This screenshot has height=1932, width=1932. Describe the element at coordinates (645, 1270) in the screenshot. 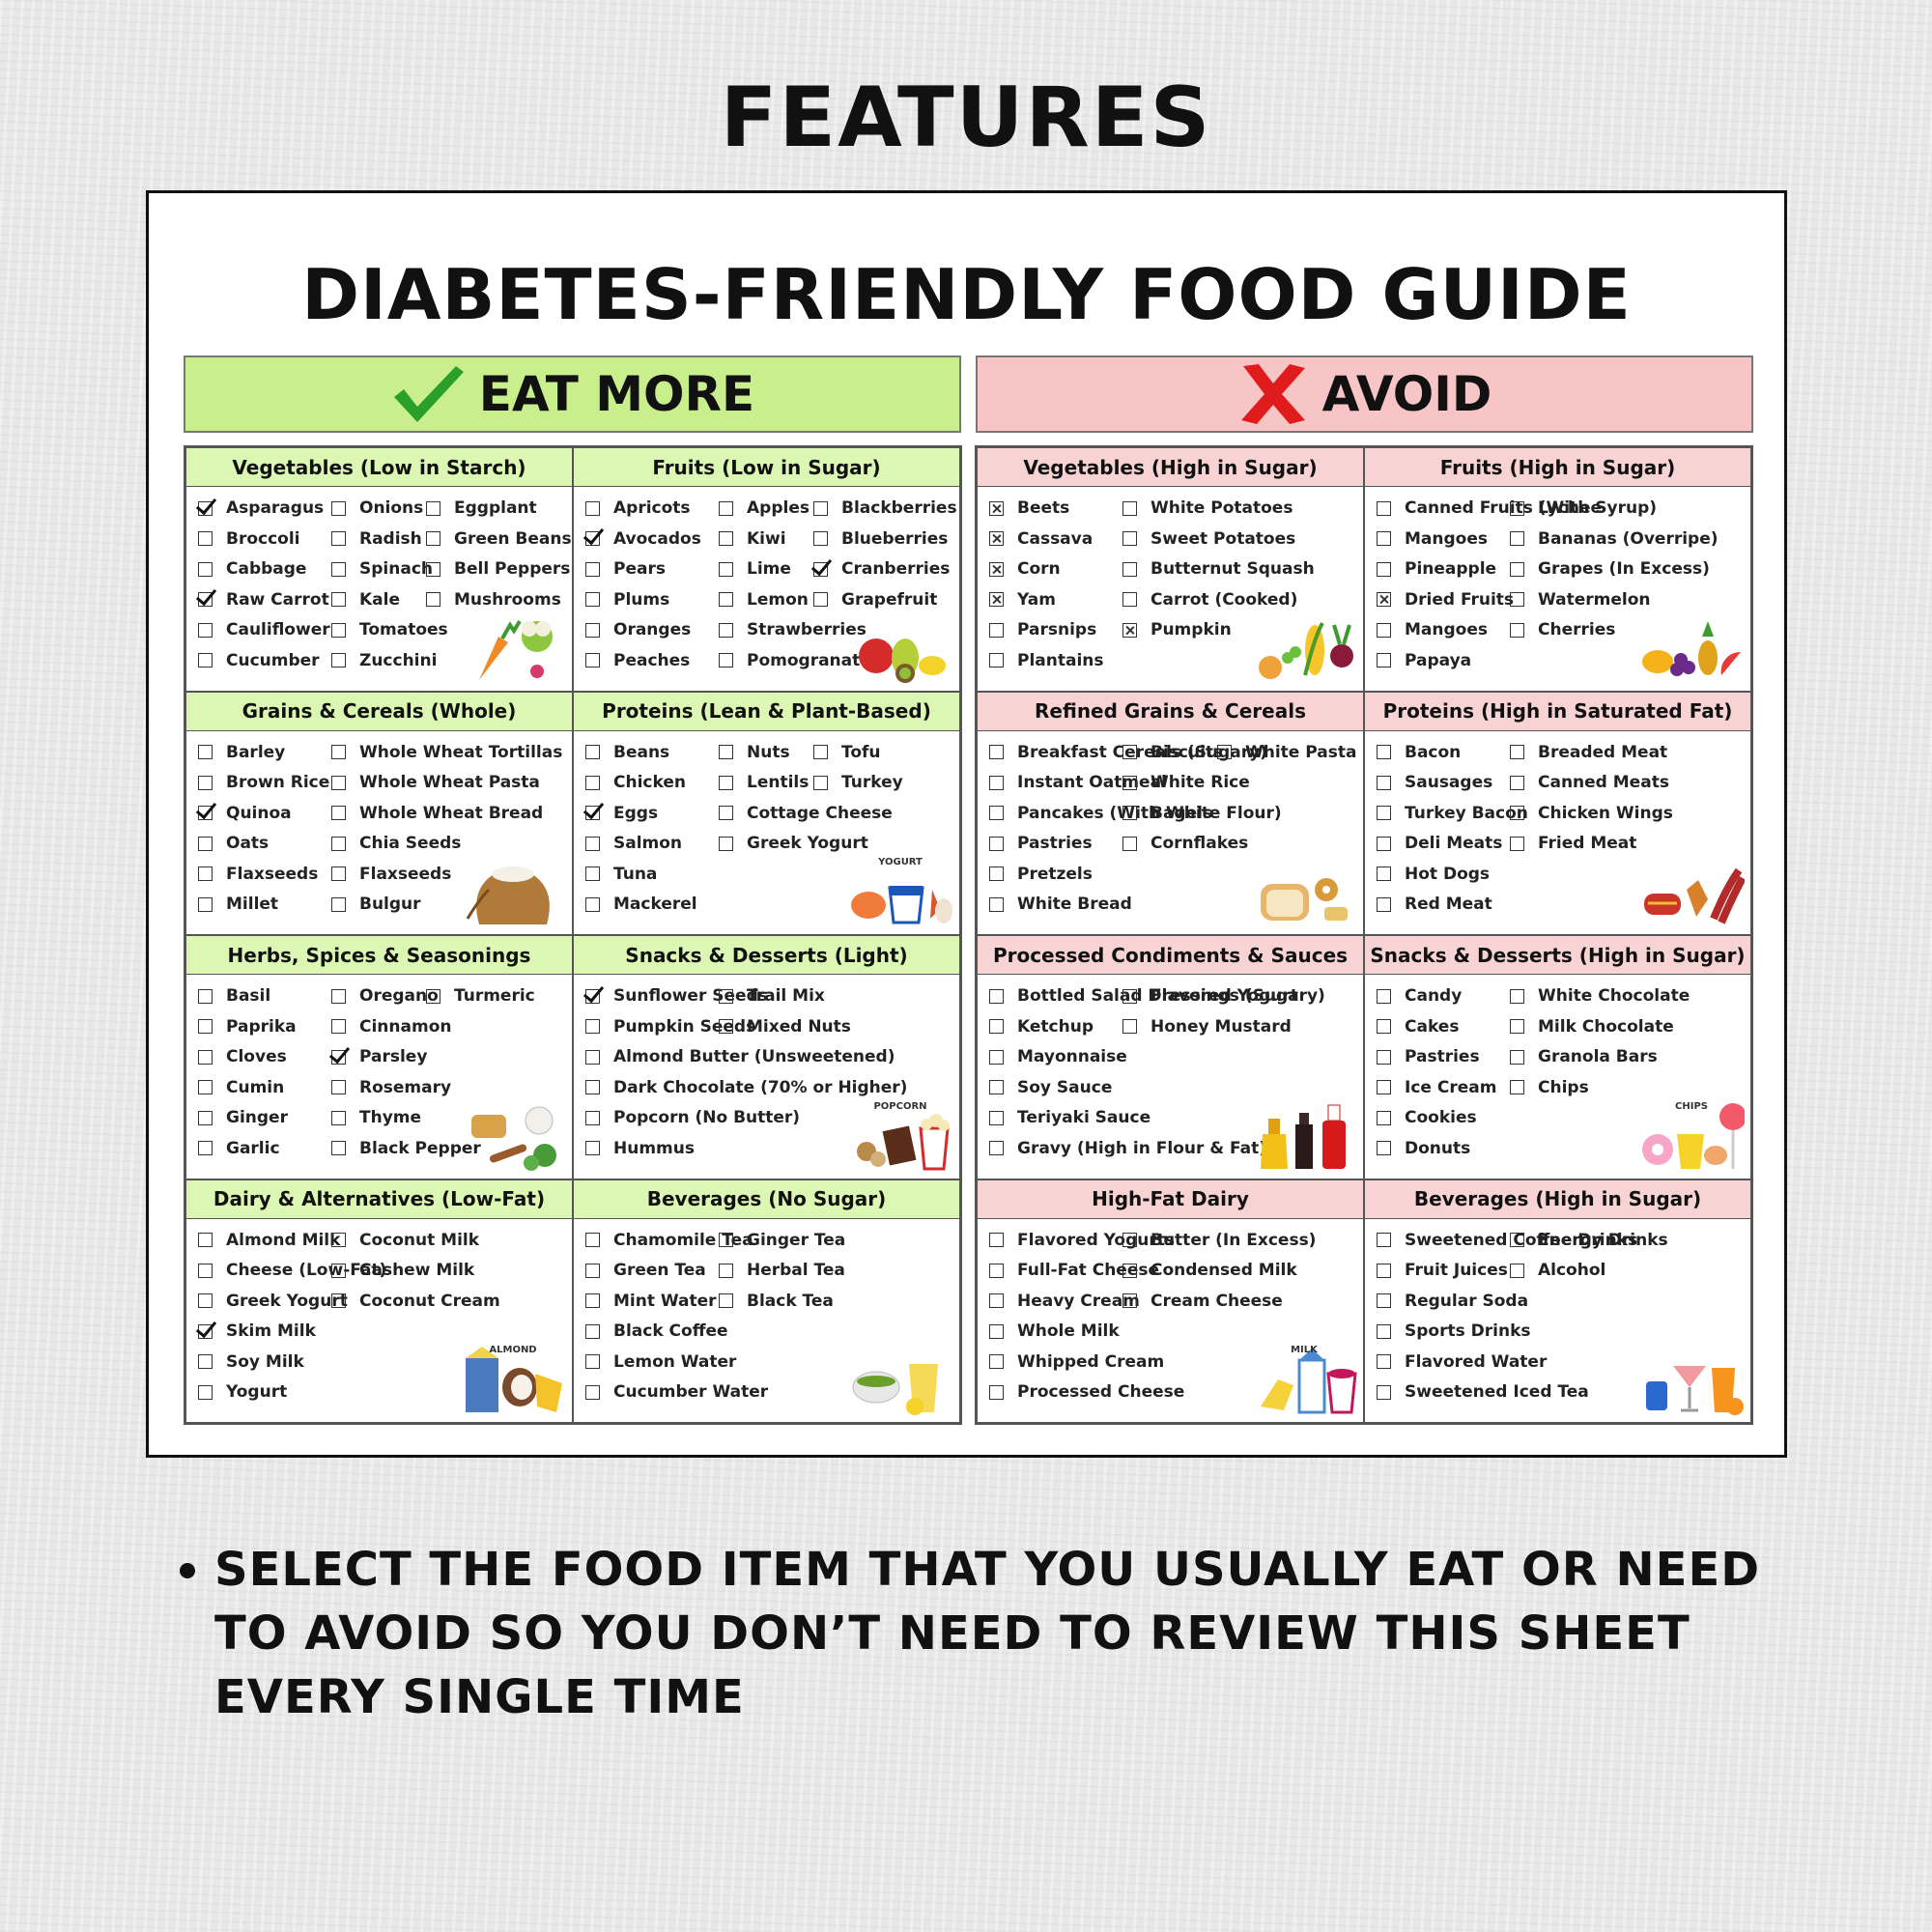

I see `food-item-green-tea: Green Tea` at that location.